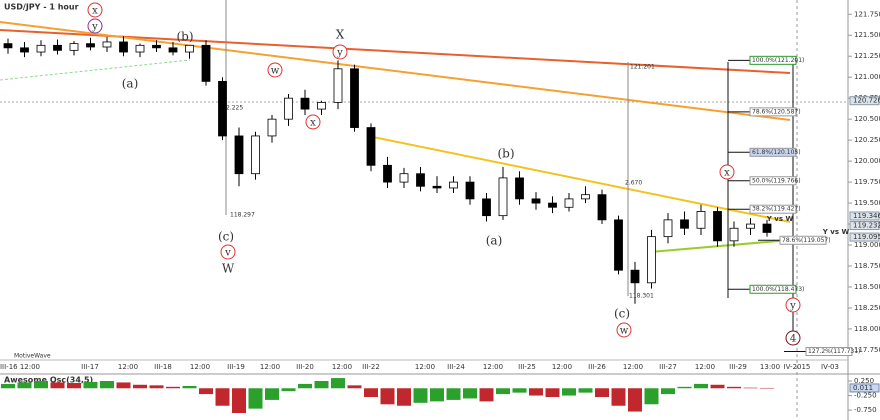 The height and width of the screenshot is (420, 880). Describe the element at coordinates (642, 67) in the screenshot. I see `annotation: 121.201` at that location.